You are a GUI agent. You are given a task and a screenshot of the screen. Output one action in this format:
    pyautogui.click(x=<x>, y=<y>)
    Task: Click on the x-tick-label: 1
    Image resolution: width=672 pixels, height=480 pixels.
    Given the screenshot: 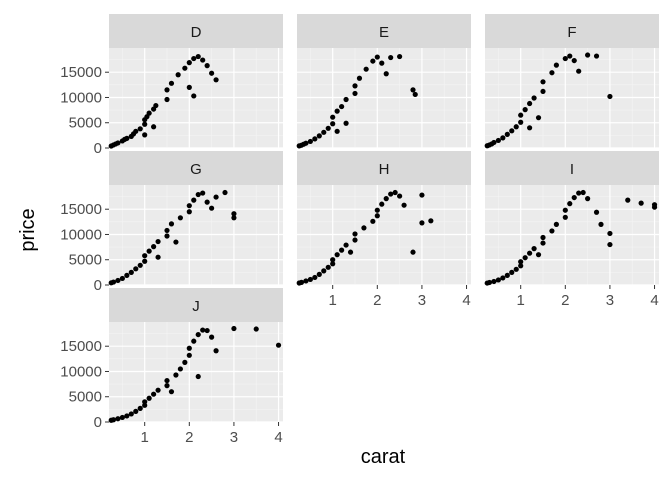 What is the action you would take?
    pyautogui.click(x=521, y=300)
    